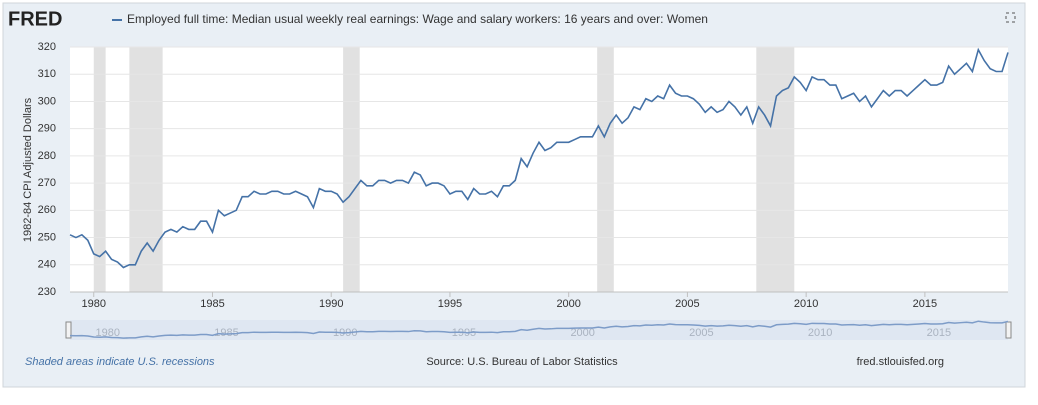 Image resolution: width=1038 pixels, height=405 pixels. Describe the element at coordinates (450, 304) in the screenshot. I see `x-tick-label: 1995` at that location.